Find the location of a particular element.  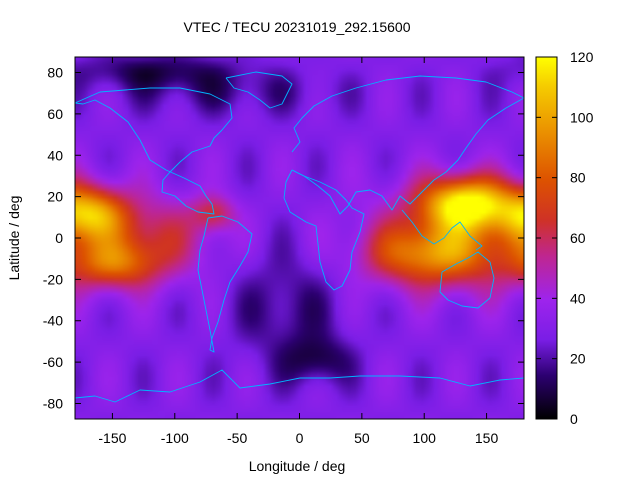

y-tick-label: -60 is located at coordinates (53, 362).